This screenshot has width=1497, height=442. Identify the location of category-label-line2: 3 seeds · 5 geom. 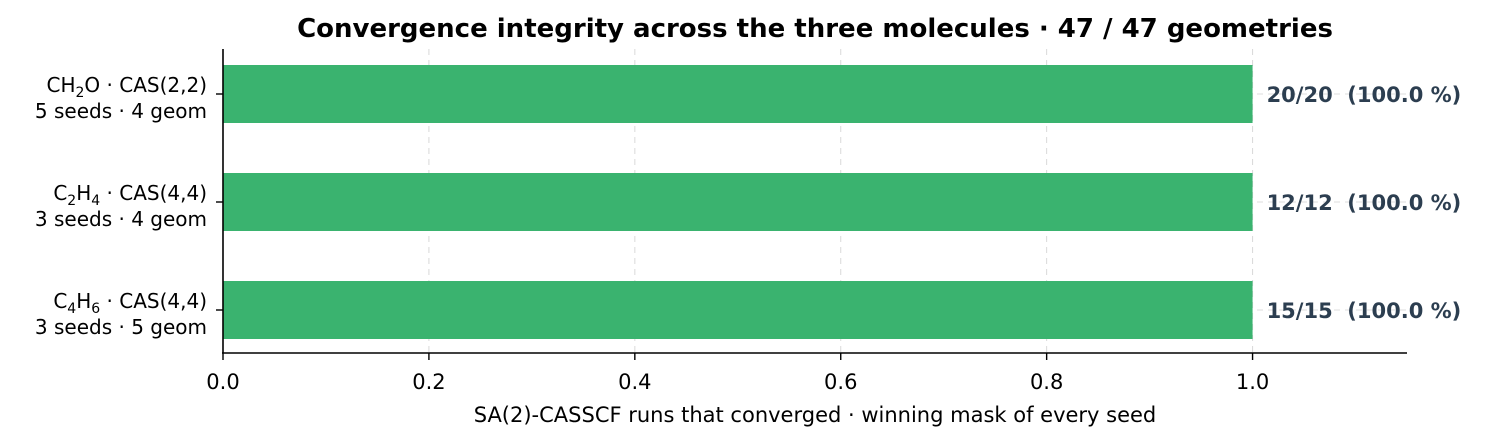
(121, 327).